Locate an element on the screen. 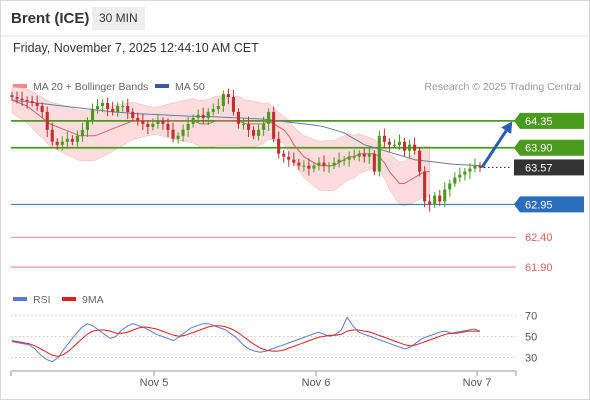 This screenshot has width=590, height=400. ma50-legend-label: MA 50 is located at coordinates (190, 87).